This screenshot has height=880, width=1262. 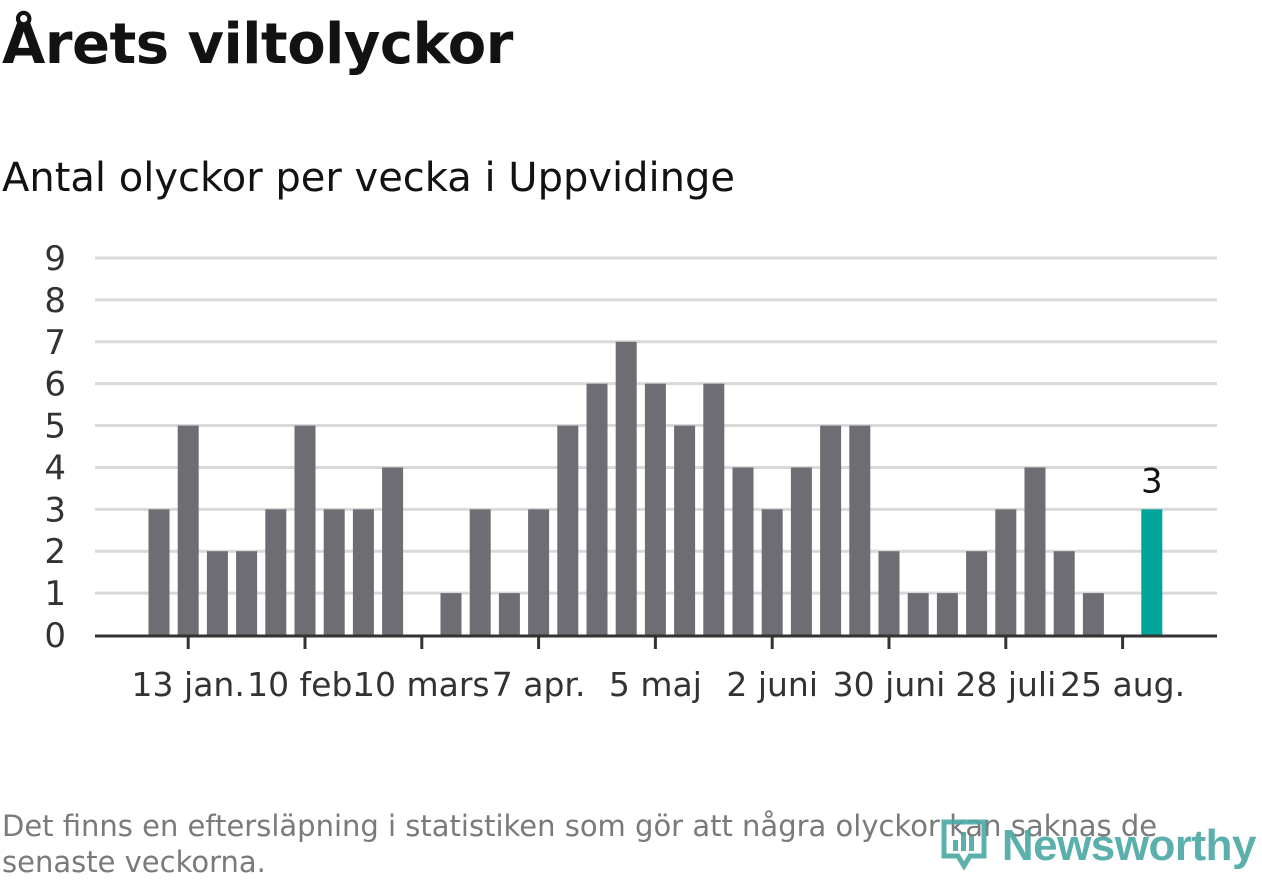 I want to click on y-tick-label: 2, so click(x=55, y=552).